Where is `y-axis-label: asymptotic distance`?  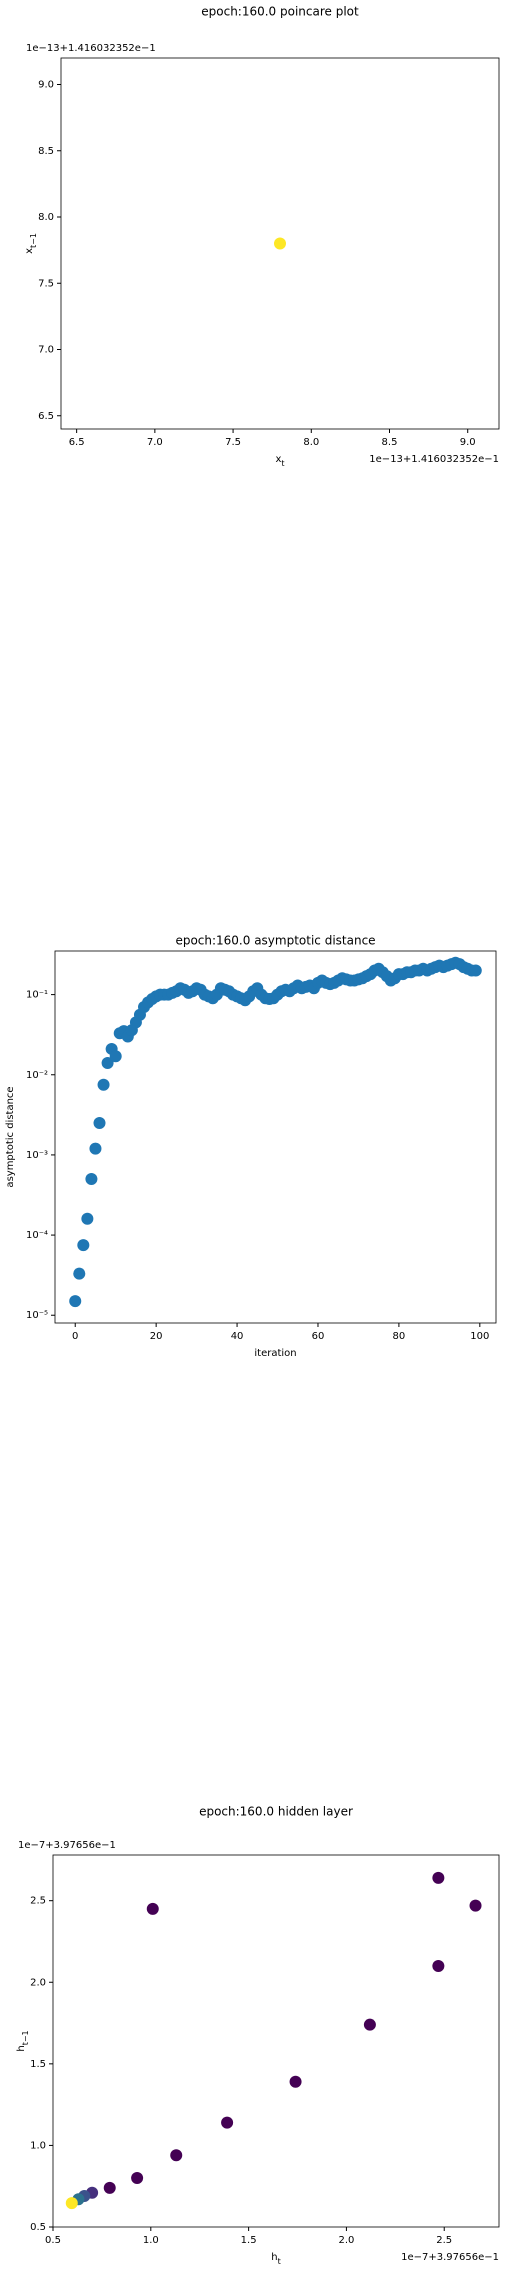
y-axis-label: asymptotic distance is located at coordinates (10, 1136).